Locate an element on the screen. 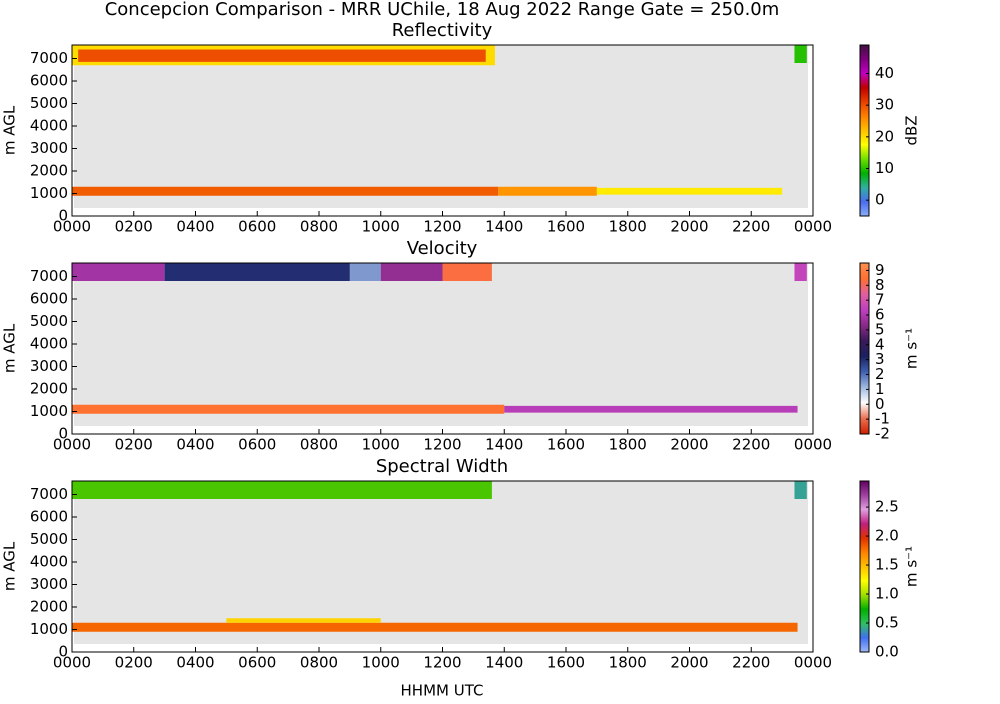  colorbar-tick-label: 2 is located at coordinates (880, 374).